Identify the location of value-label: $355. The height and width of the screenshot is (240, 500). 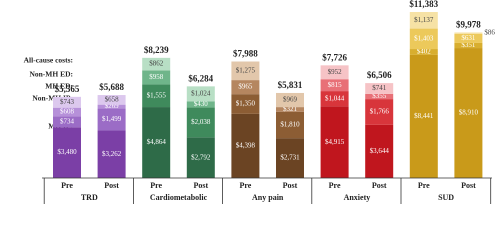
(379, 96).